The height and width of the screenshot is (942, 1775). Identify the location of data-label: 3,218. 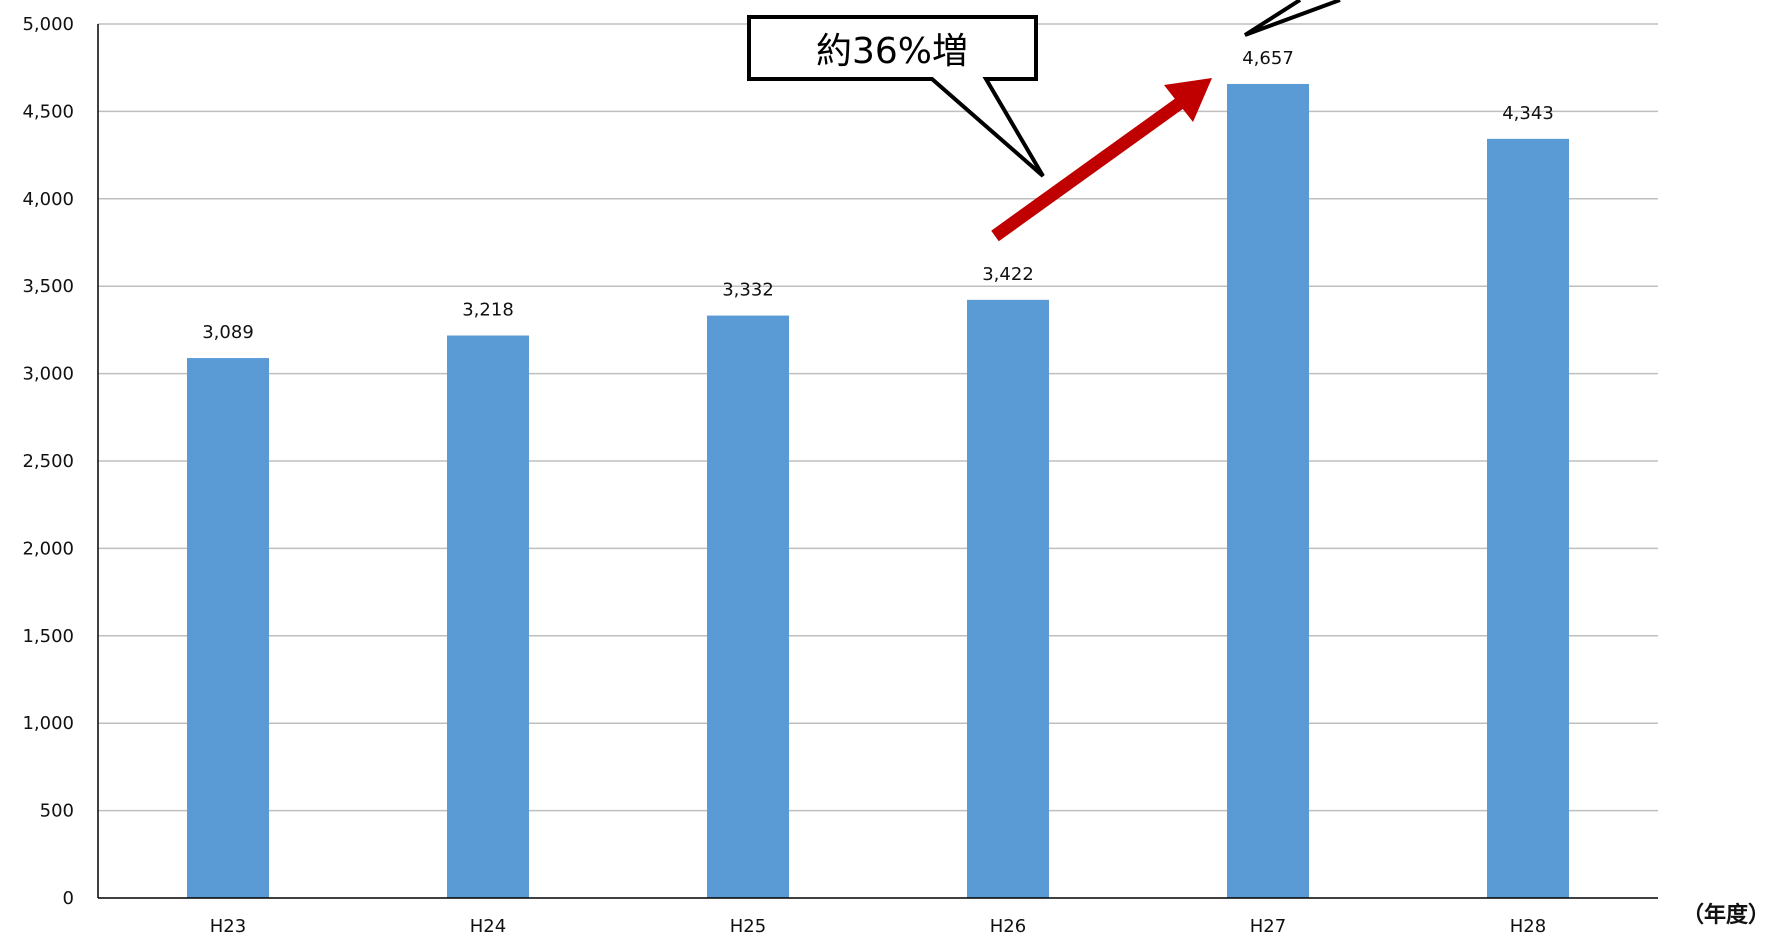
(488, 309).